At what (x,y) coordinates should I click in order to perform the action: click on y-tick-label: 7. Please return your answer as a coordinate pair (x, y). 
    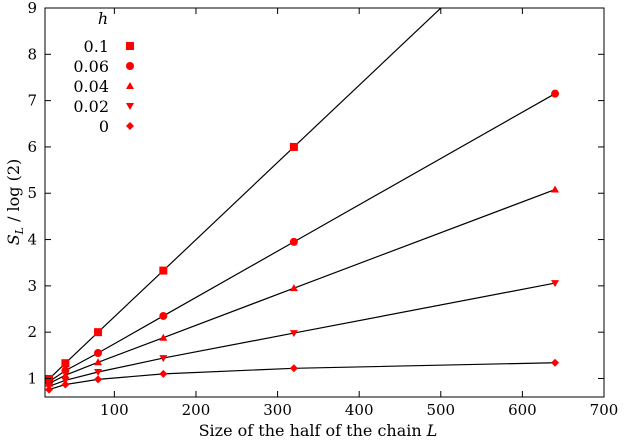
    Looking at the image, I should click on (32, 101).